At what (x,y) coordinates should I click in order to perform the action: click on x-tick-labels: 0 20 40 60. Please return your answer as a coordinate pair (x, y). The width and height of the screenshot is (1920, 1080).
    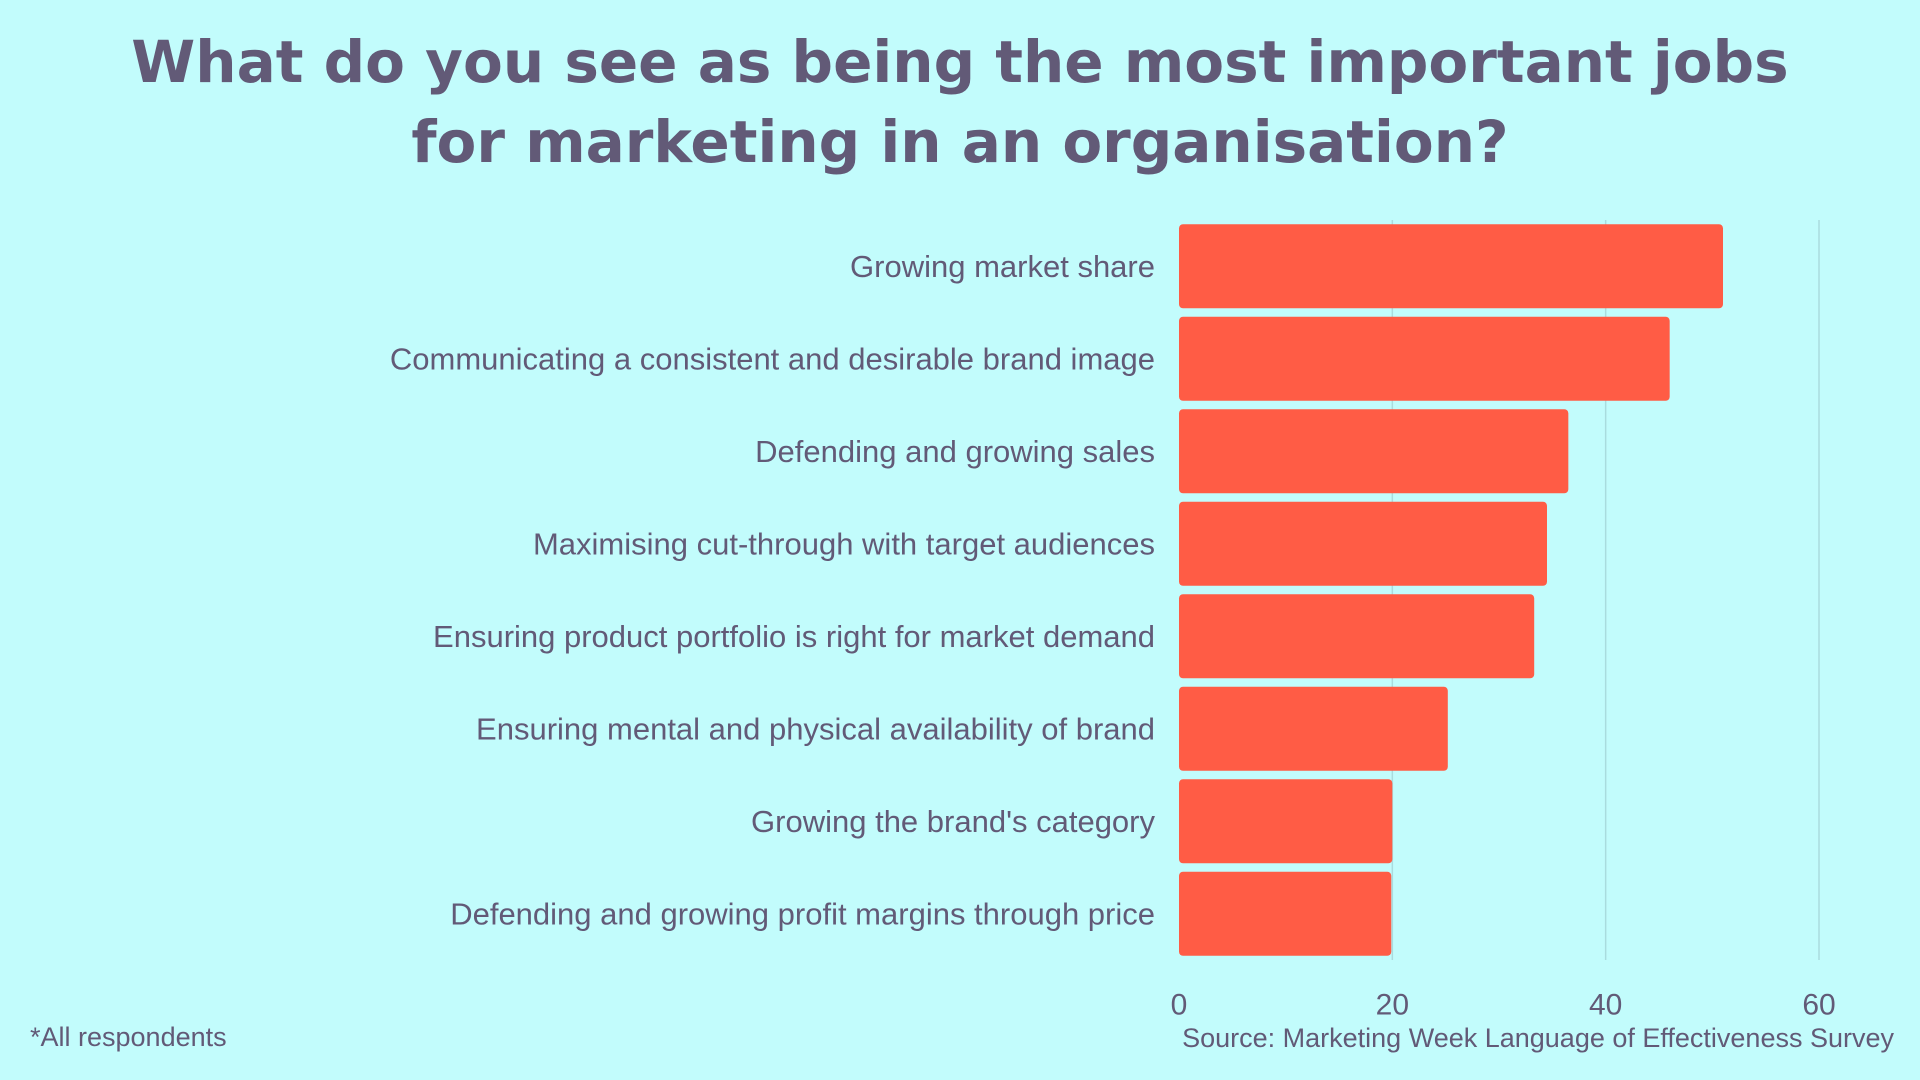
    Looking at the image, I should click on (1503, 1005).